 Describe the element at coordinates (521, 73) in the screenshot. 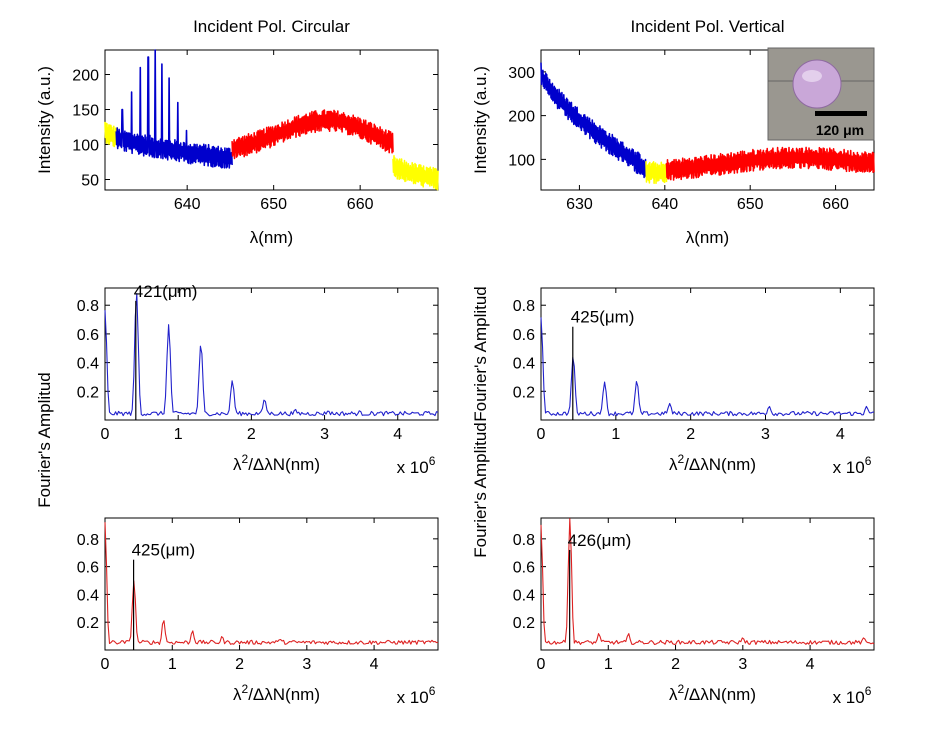

I see `y-tick-label: 300` at that location.